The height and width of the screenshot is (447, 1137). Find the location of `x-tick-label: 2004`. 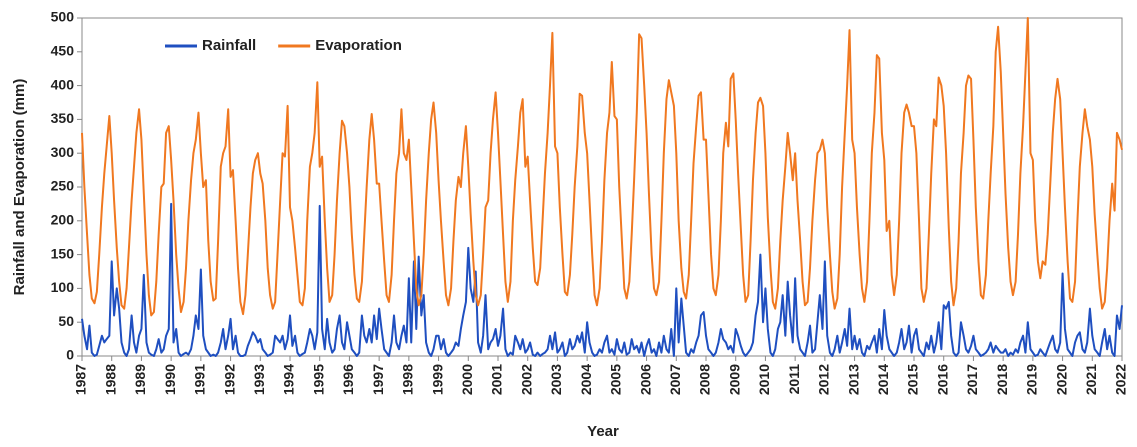

x-tick-label: 2004 is located at coordinates (586, 379).